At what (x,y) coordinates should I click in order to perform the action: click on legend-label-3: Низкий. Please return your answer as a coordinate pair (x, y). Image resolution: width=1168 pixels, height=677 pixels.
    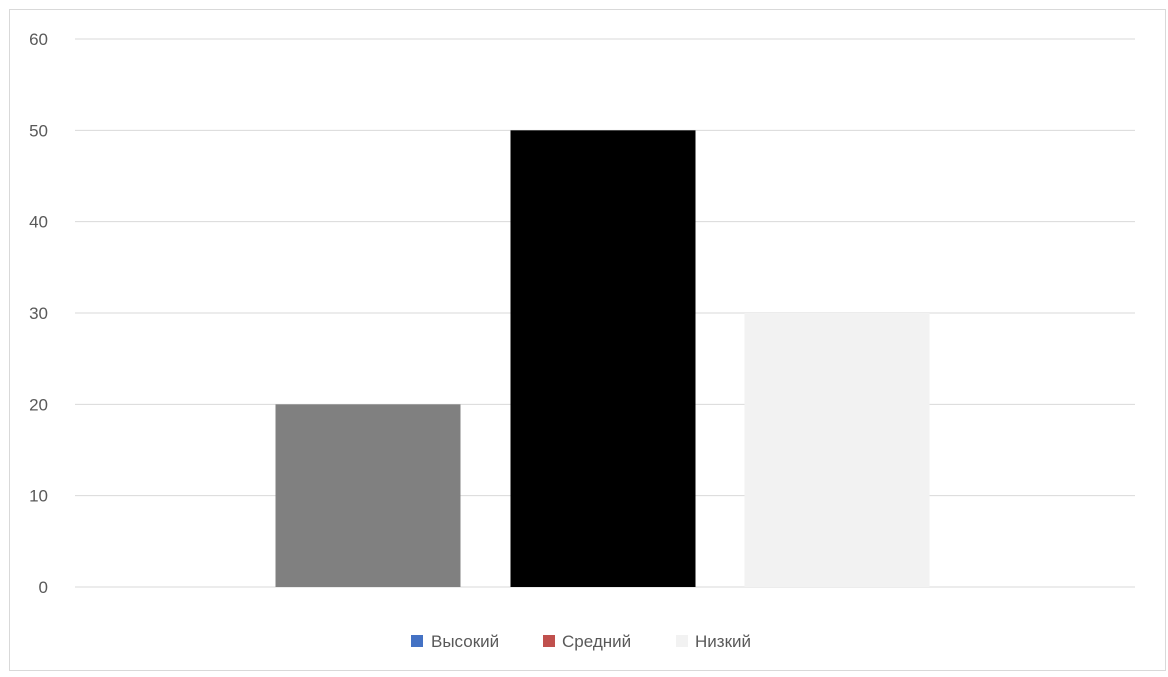
    Looking at the image, I should click on (723, 641).